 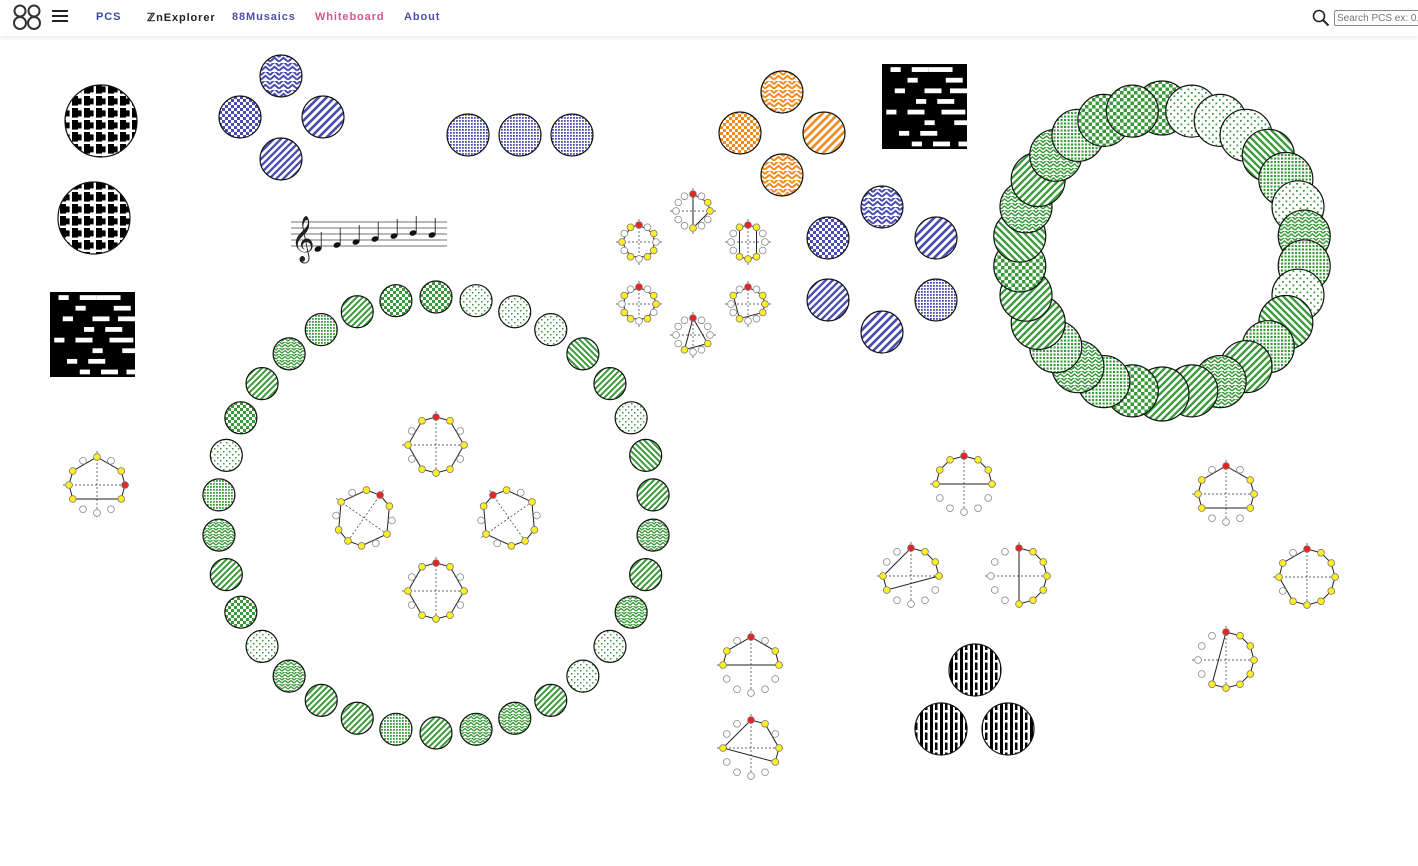 I want to click on nav-whiteboard: Whiteboard, so click(x=350, y=17).